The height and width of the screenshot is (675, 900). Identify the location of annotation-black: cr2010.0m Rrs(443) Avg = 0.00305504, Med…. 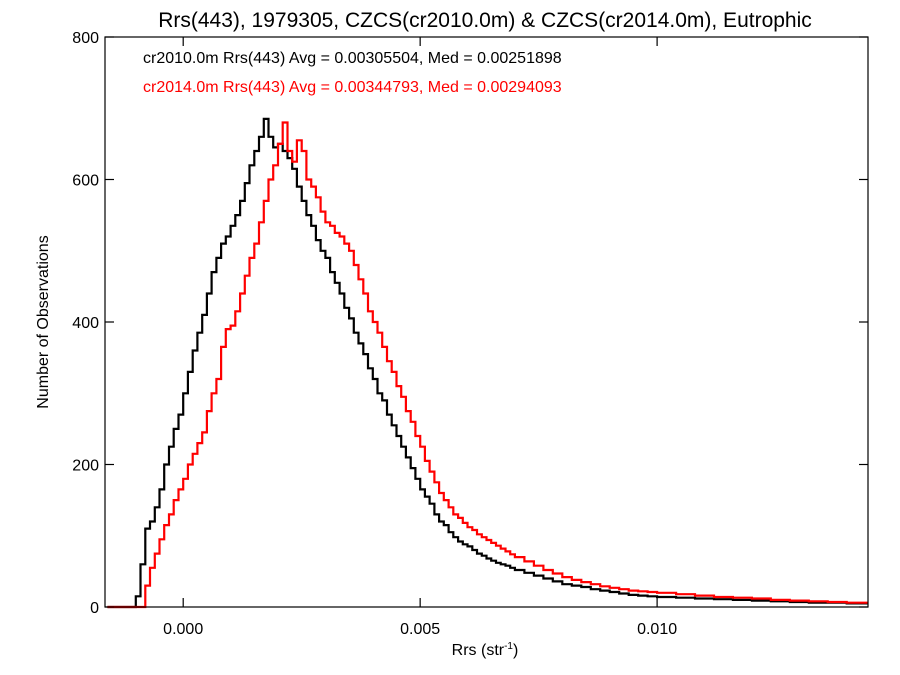
(352, 58).